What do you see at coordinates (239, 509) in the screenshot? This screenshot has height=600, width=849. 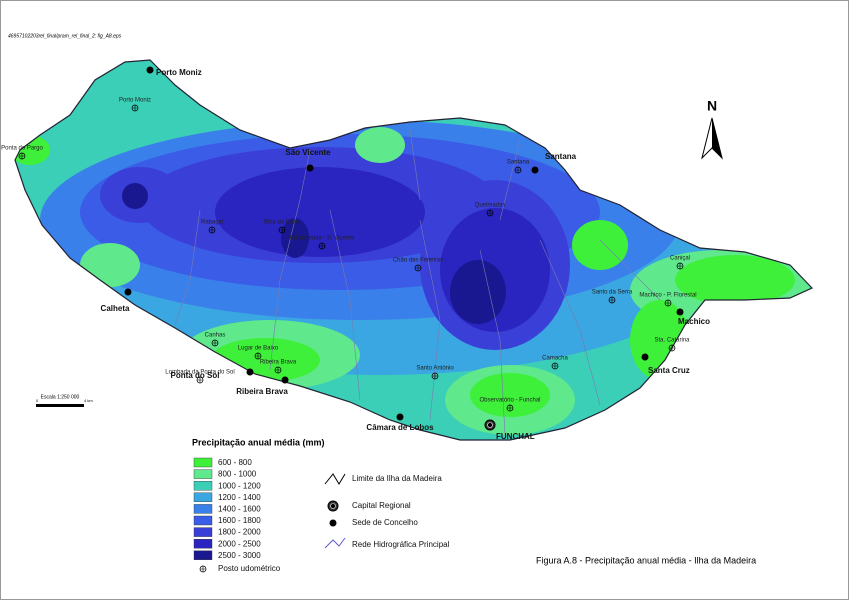 I see `legend-label: 1400 - 1600` at bounding box center [239, 509].